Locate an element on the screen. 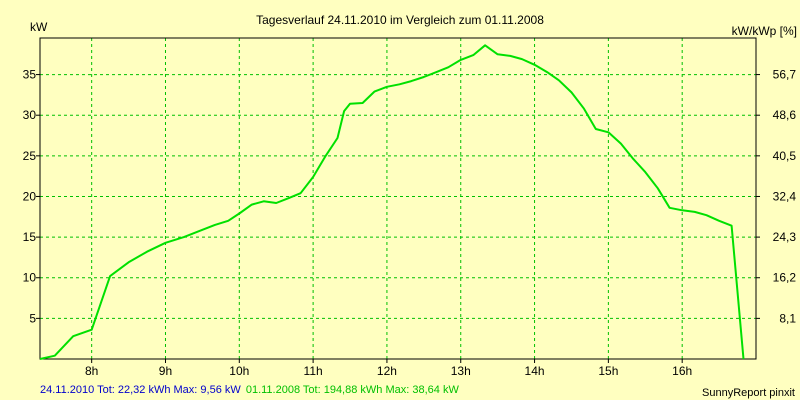 The height and width of the screenshot is (400, 800). x-axis-ticks: 8h 9h 10h 11h 12h 13h 14h 15h 16h is located at coordinates (388, 368).